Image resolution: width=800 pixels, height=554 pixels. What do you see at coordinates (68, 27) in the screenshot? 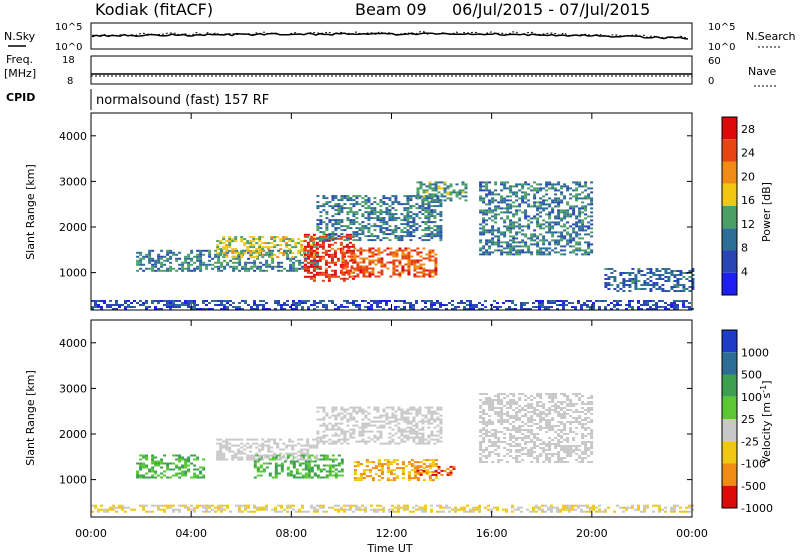
I see `nsky-tick-top: 10^5` at bounding box center [68, 27].